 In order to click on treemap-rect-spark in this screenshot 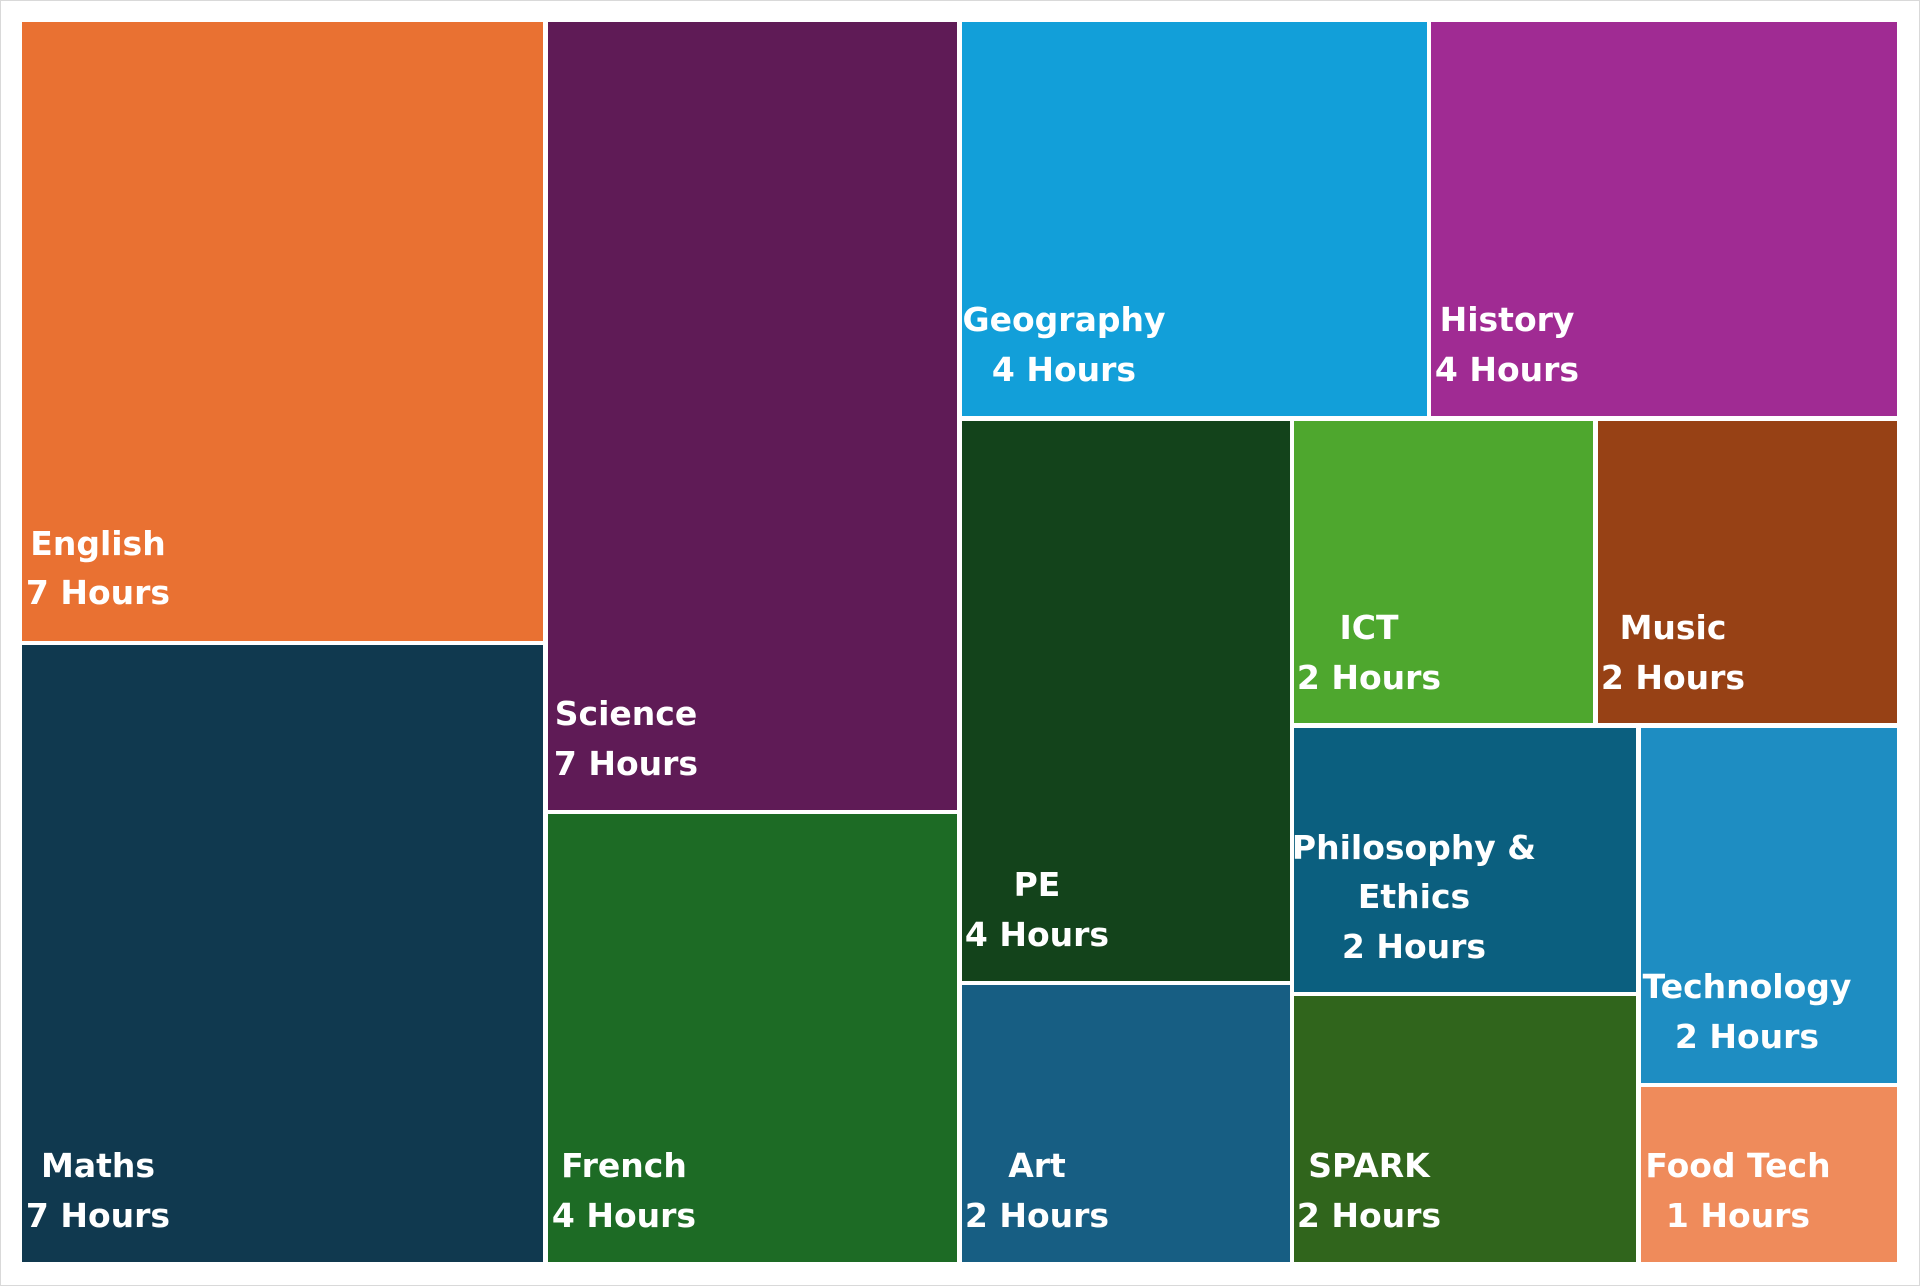, I will do `click(1465, 1129)`.